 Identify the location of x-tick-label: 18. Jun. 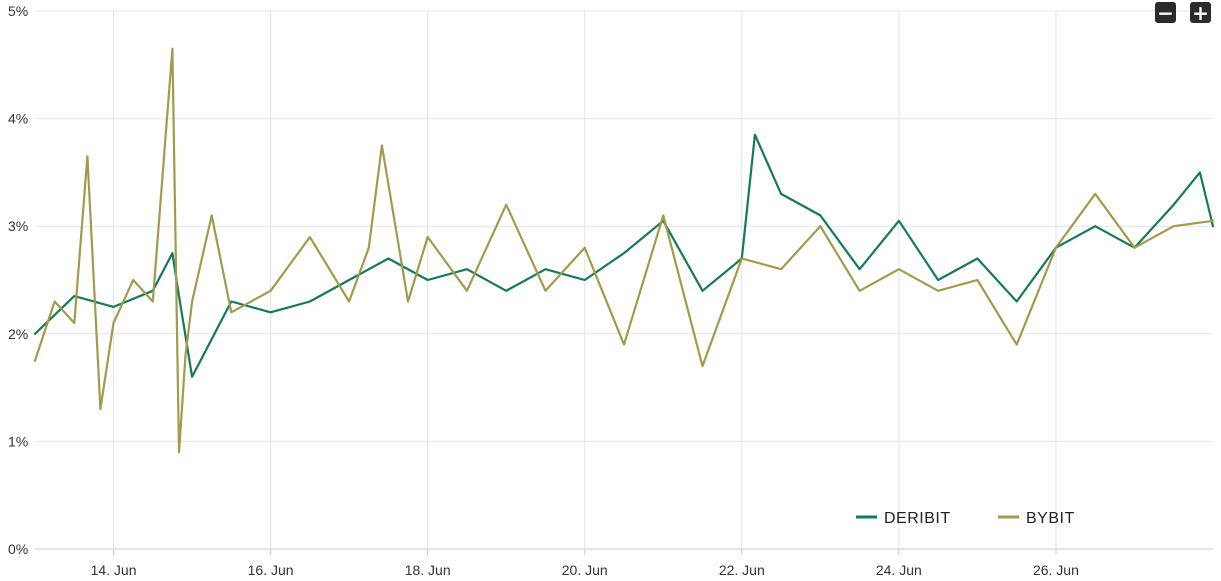
(428, 570).